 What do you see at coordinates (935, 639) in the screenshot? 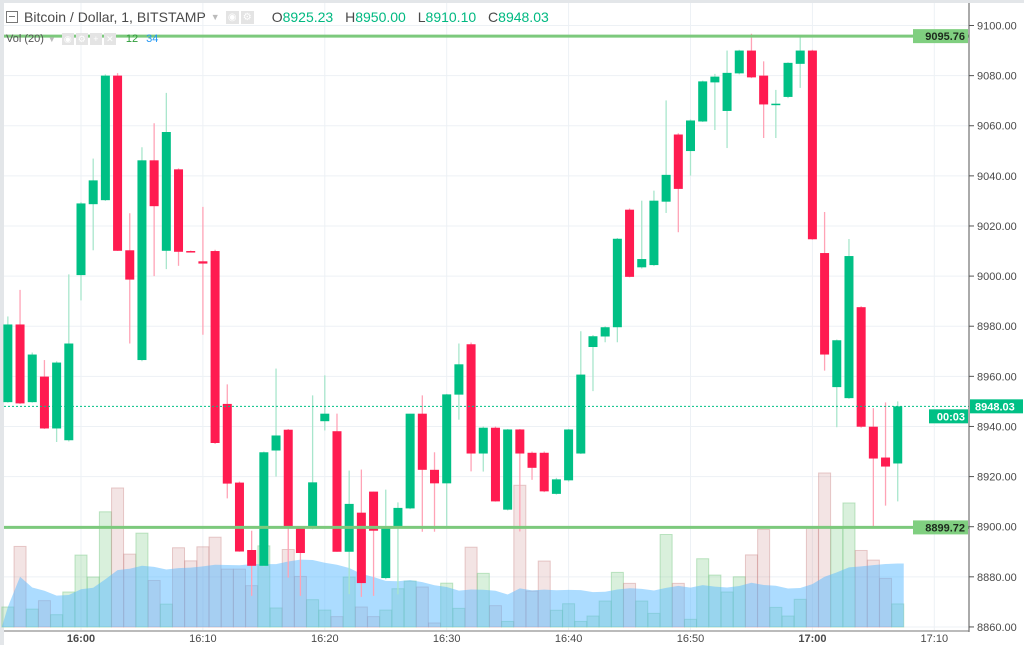
I see `x-tick-label: 17:10` at bounding box center [935, 639].